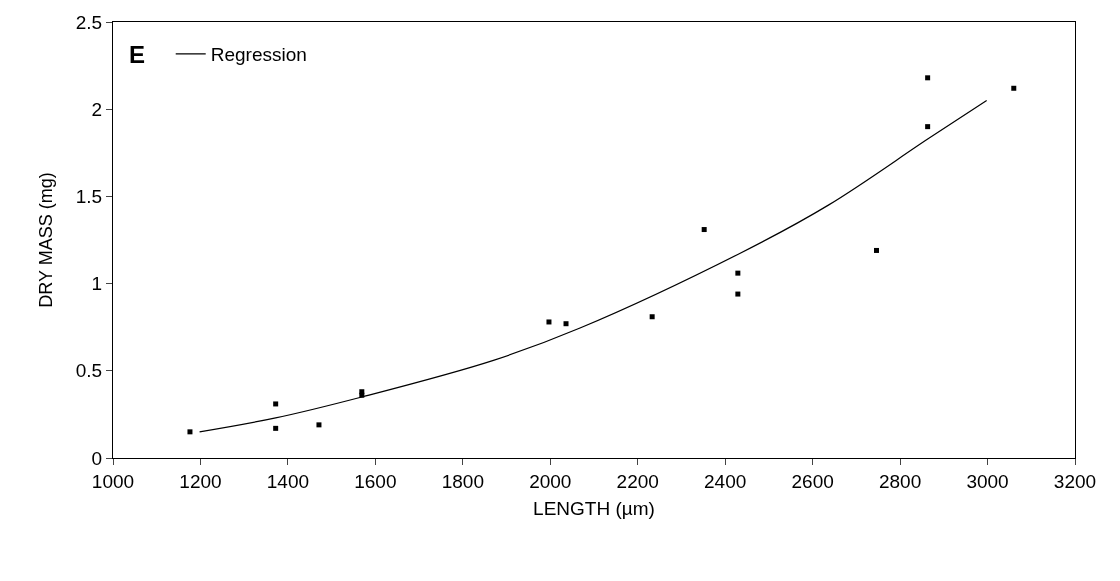 The width and height of the screenshot is (1120, 581). I want to click on y-tick-label: 0, so click(97, 458).